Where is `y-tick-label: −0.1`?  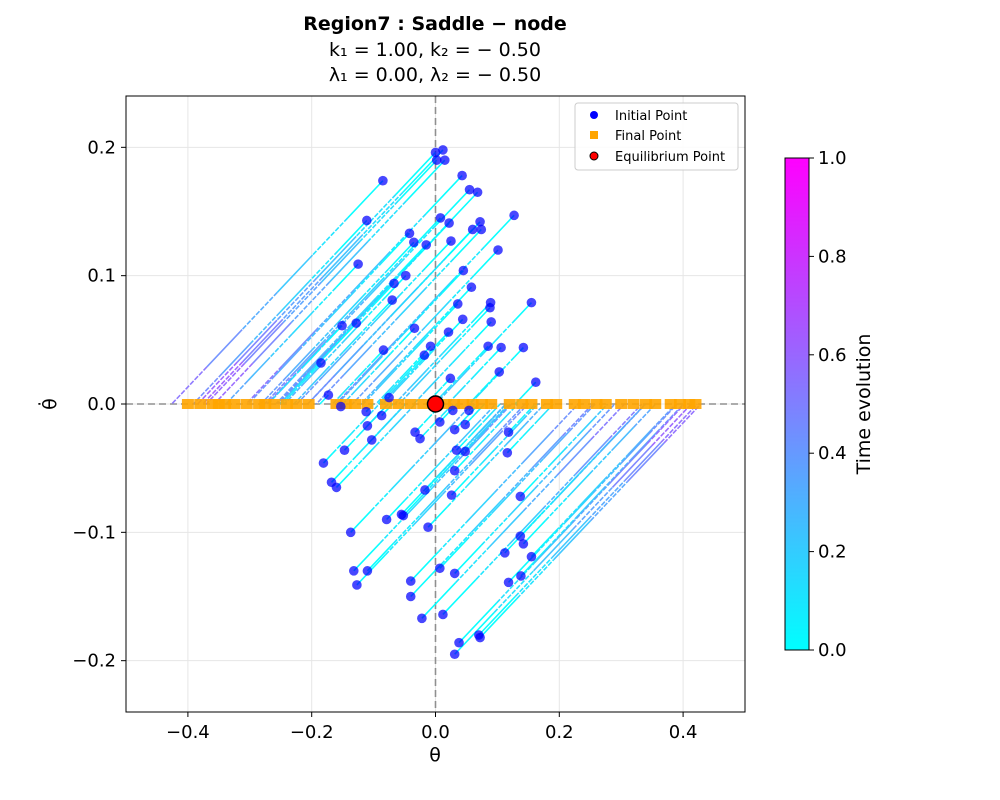
y-tick-label: −0.1 is located at coordinates (94, 532).